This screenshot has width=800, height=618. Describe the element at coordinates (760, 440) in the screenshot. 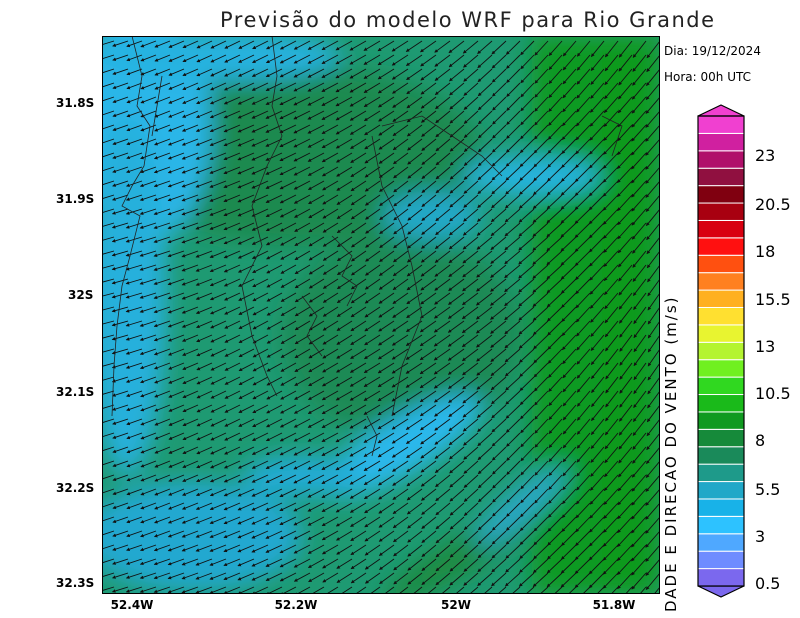

I see `colorbar-label: 8` at that location.